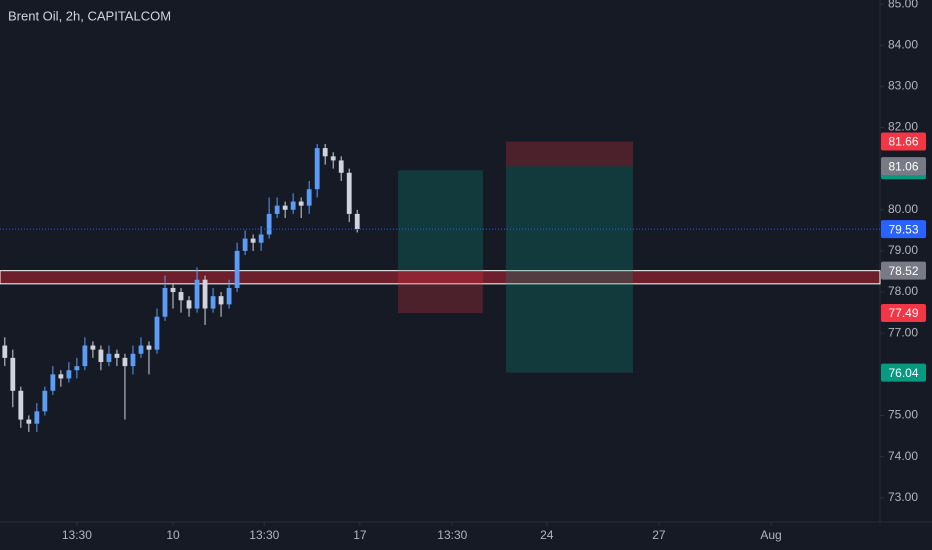 The height and width of the screenshot is (550, 932). I want to click on current-price-tag-bg, so click(903, 229).